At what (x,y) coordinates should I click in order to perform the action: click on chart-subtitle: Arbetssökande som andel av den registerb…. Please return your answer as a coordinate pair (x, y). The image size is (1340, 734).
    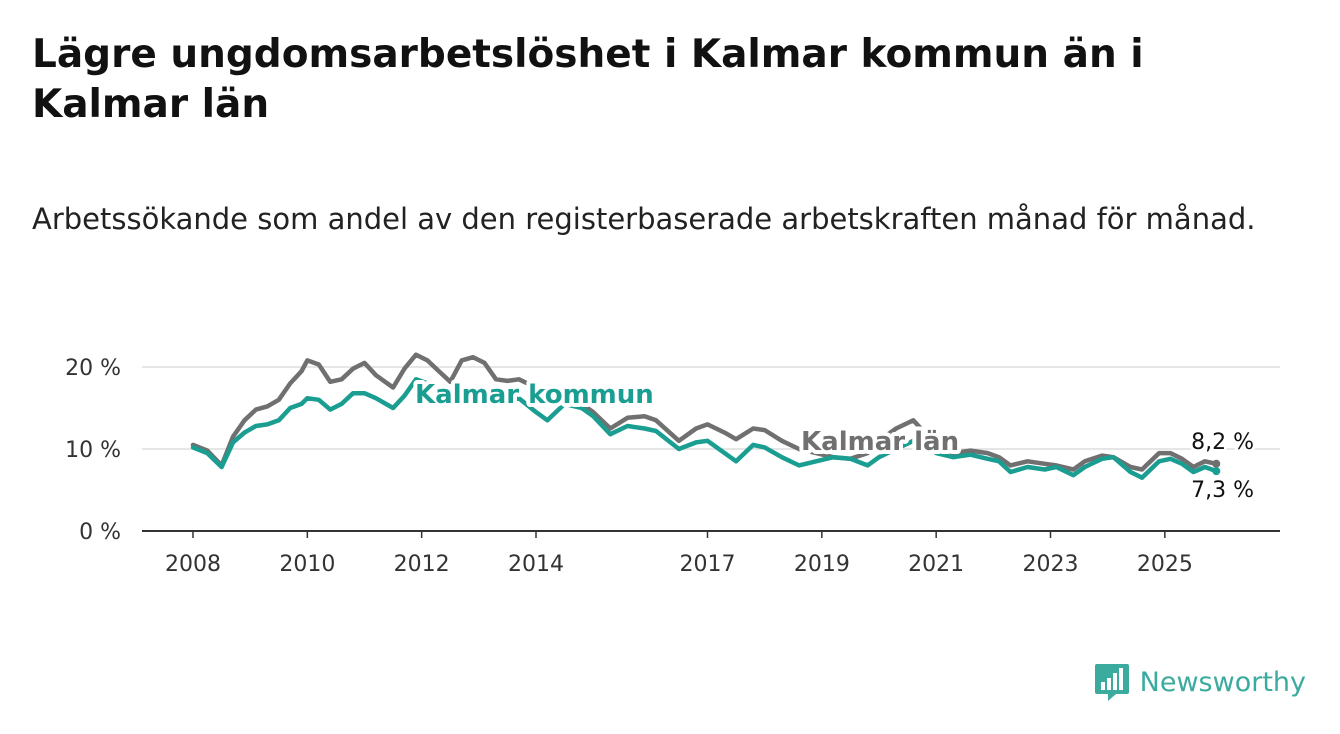
    Looking at the image, I should click on (644, 219).